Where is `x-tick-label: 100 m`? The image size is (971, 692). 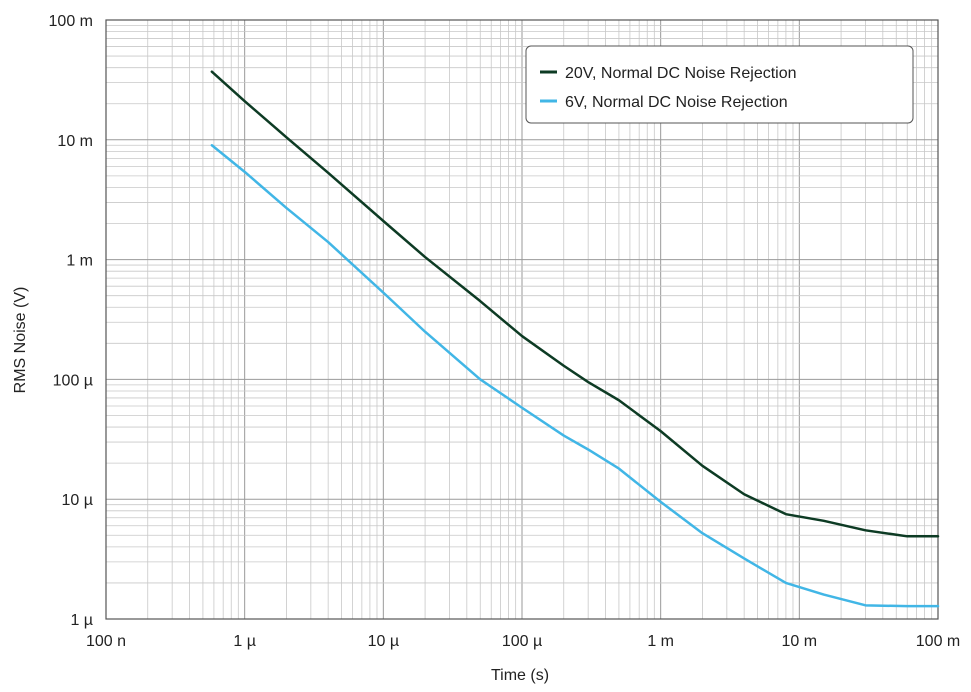
x-tick-label: 100 m is located at coordinates (938, 641).